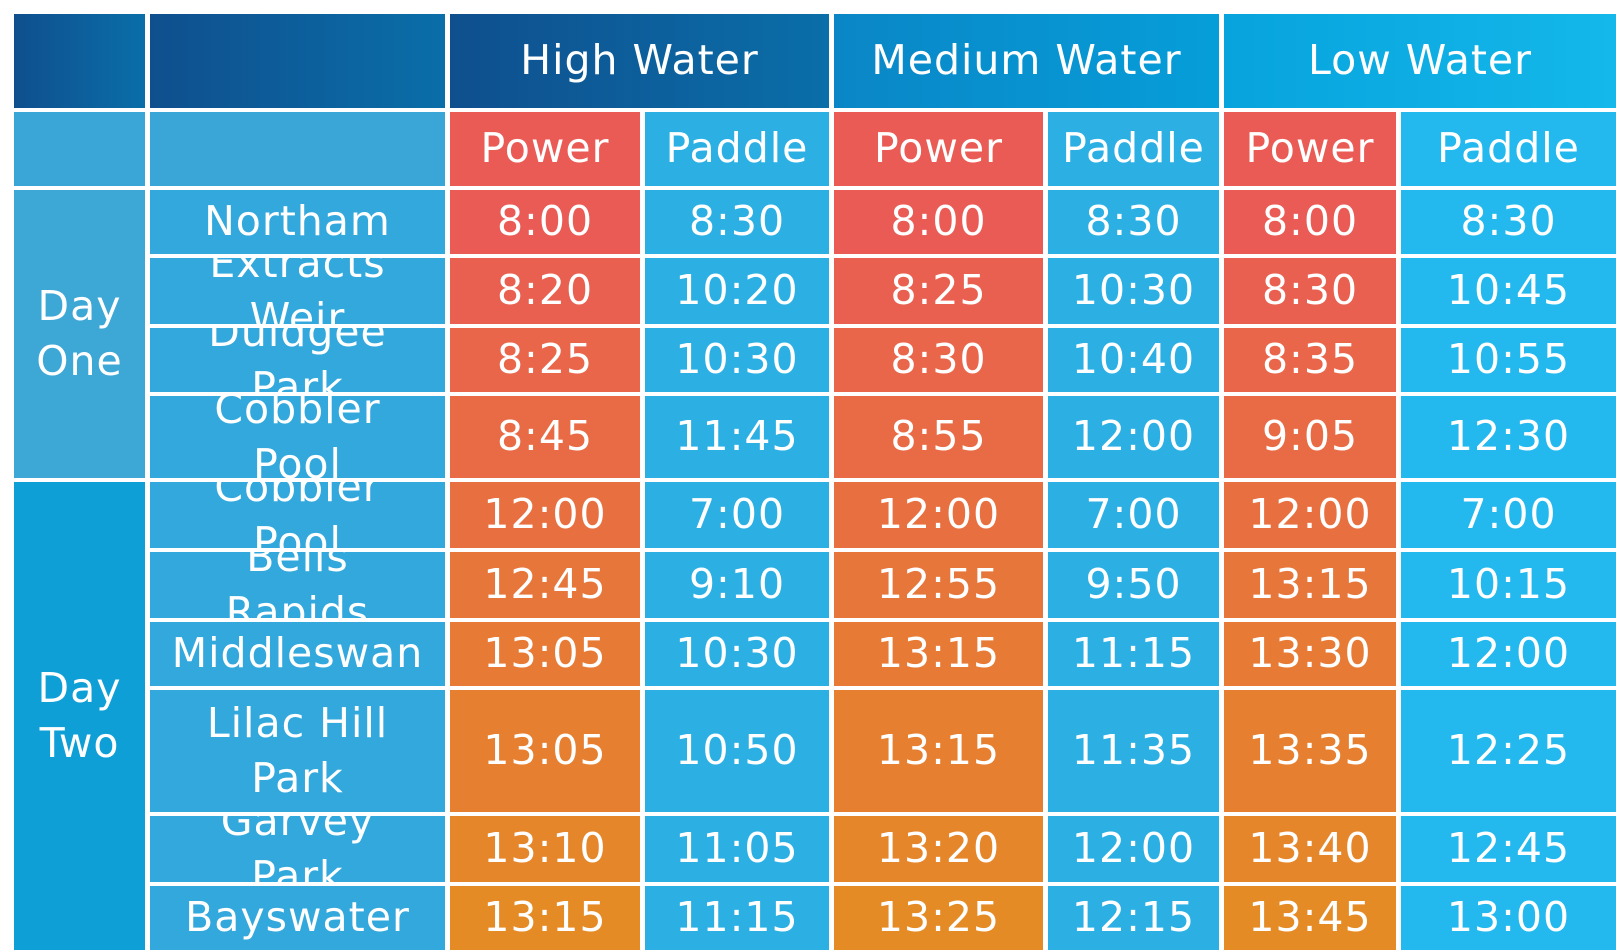 The image size is (1623, 950). Describe the element at coordinates (737, 849) in the screenshot. I see `paddle-time-cell: 11:05` at that location.